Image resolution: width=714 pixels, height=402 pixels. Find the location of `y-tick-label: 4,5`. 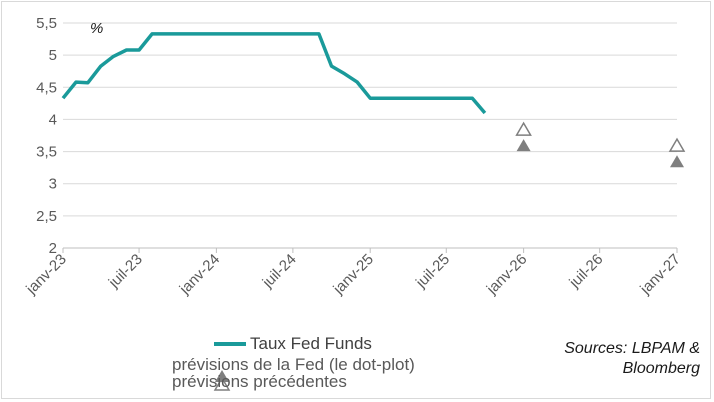

y-tick-label: 4,5 is located at coordinates (46, 87).